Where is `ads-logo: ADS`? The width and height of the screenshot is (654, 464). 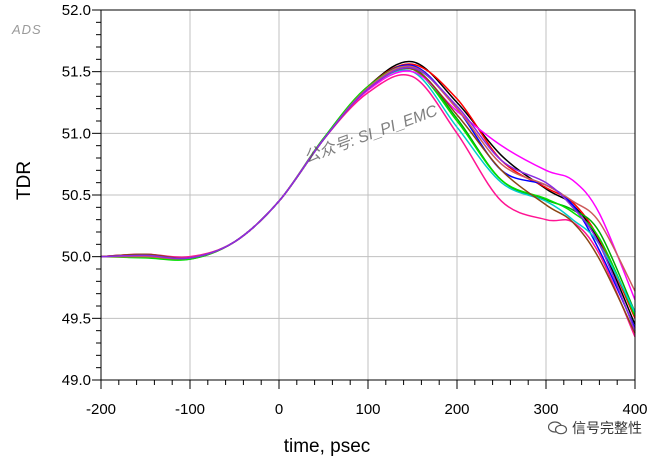
ads-logo: ADS is located at coordinates (27, 29).